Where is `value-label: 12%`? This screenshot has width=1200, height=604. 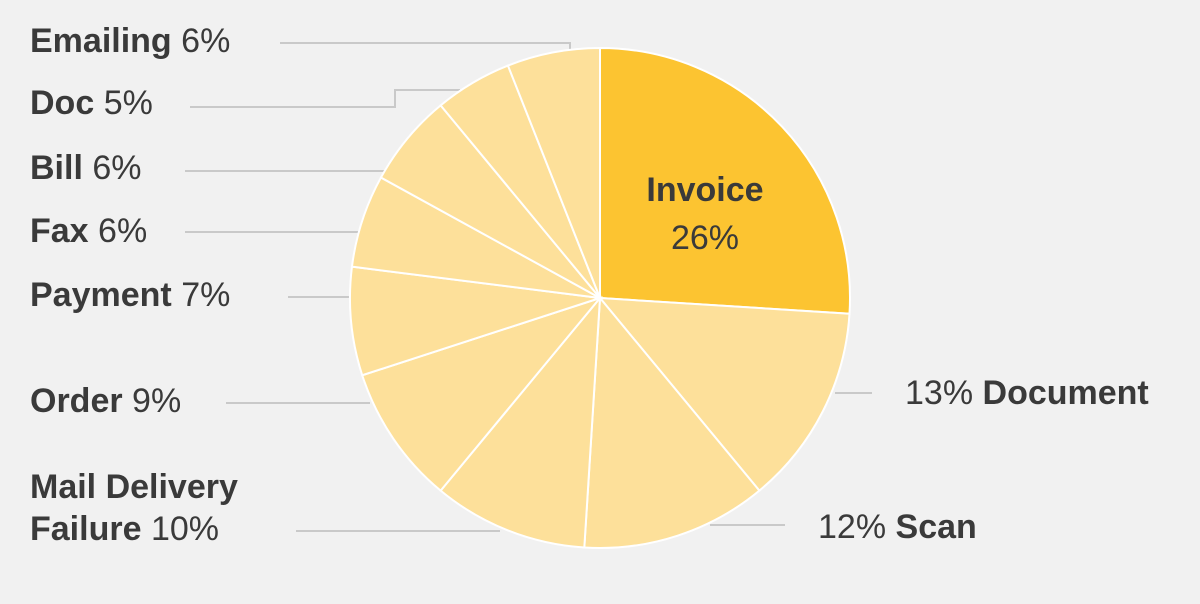
value-label: 12% is located at coordinates (852, 527).